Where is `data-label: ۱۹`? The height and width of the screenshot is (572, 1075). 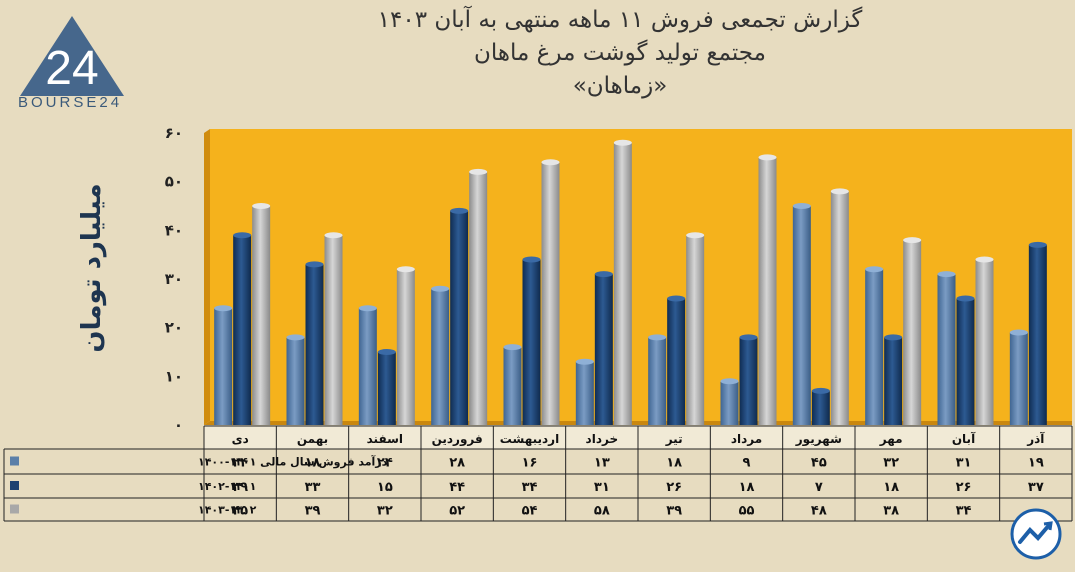 data-label: ۱۹ is located at coordinates (1036, 463).